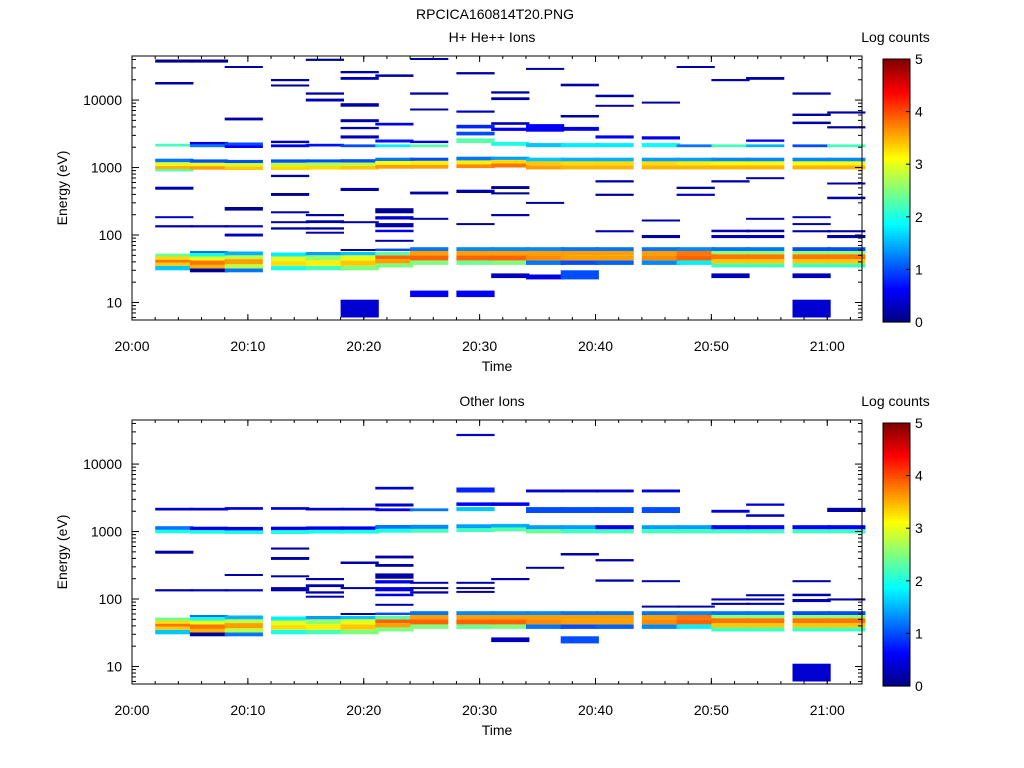 The width and height of the screenshot is (1024, 768). What do you see at coordinates (919, 686) in the screenshot?
I see `colorbar-tick-label: 0` at bounding box center [919, 686].